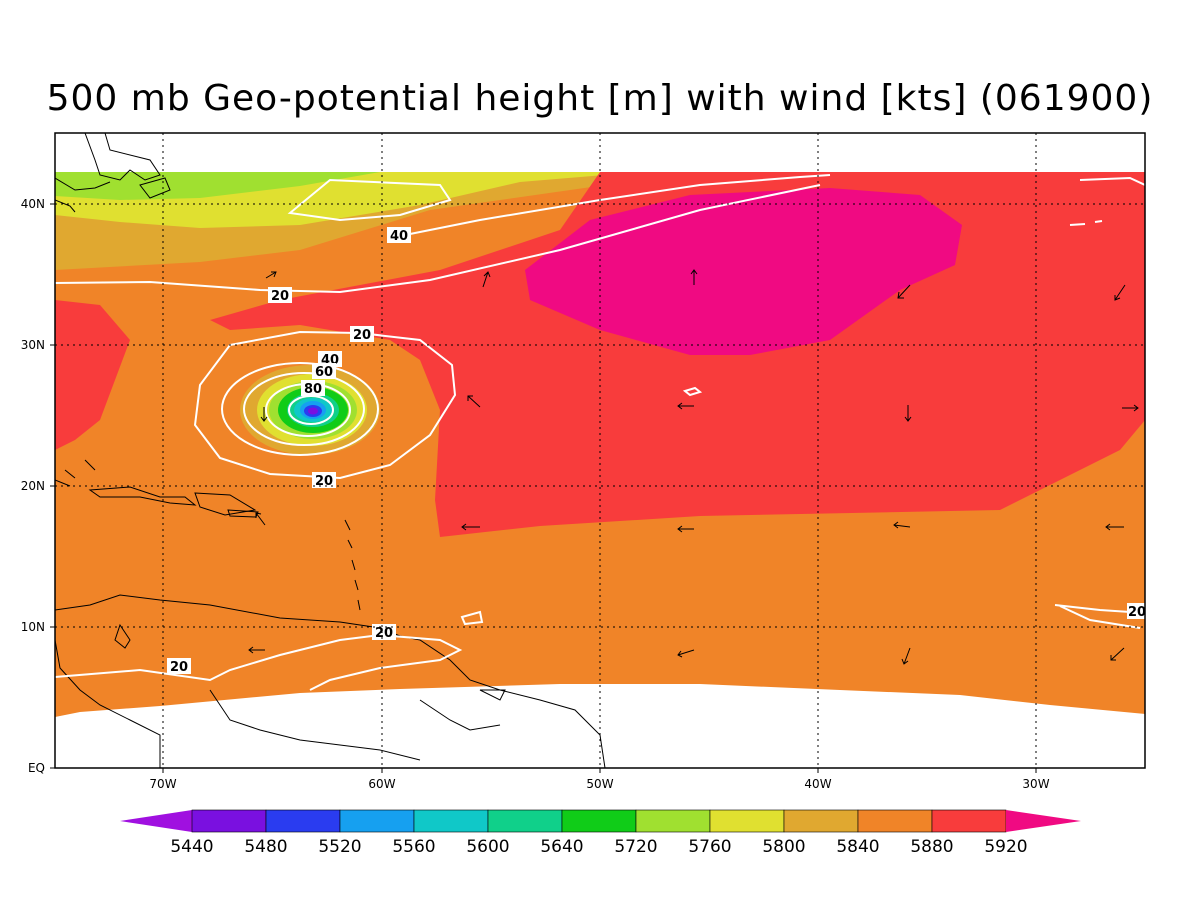  I want to click on contour-label-80-cyclone: 80, so click(313, 388).